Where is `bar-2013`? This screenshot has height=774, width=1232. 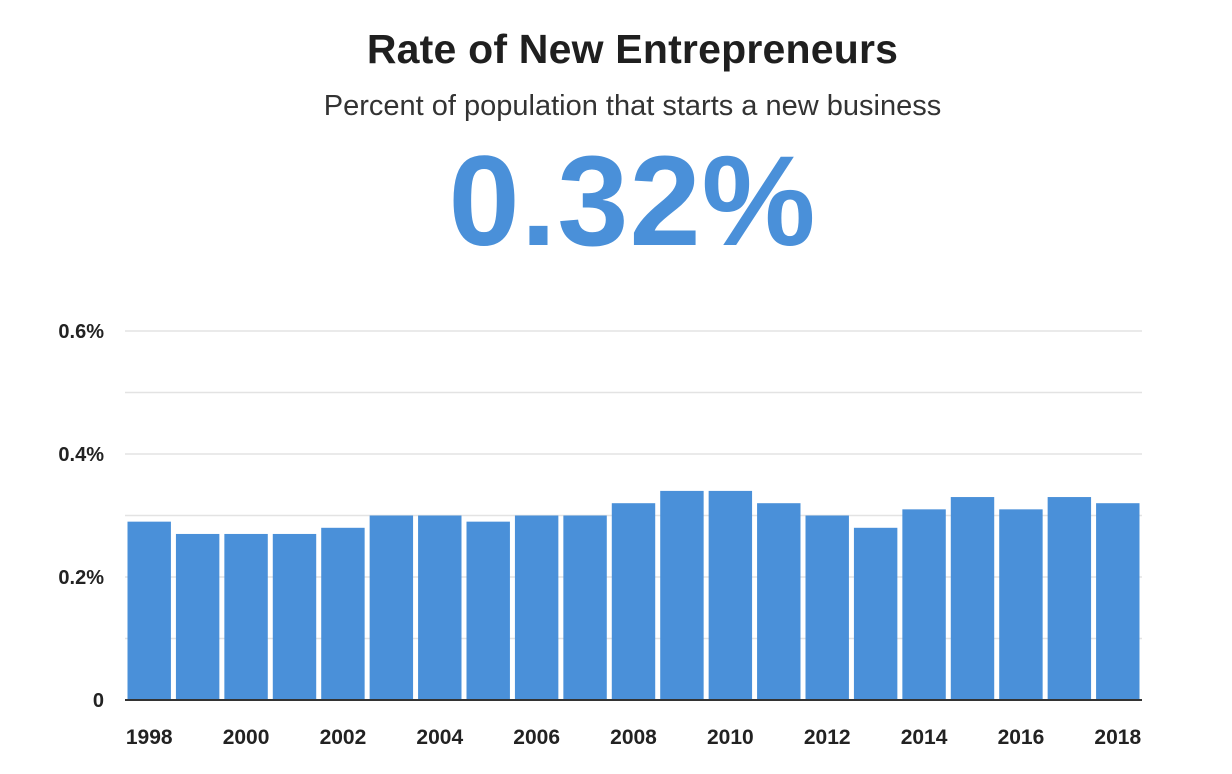 bar-2013 is located at coordinates (875, 613).